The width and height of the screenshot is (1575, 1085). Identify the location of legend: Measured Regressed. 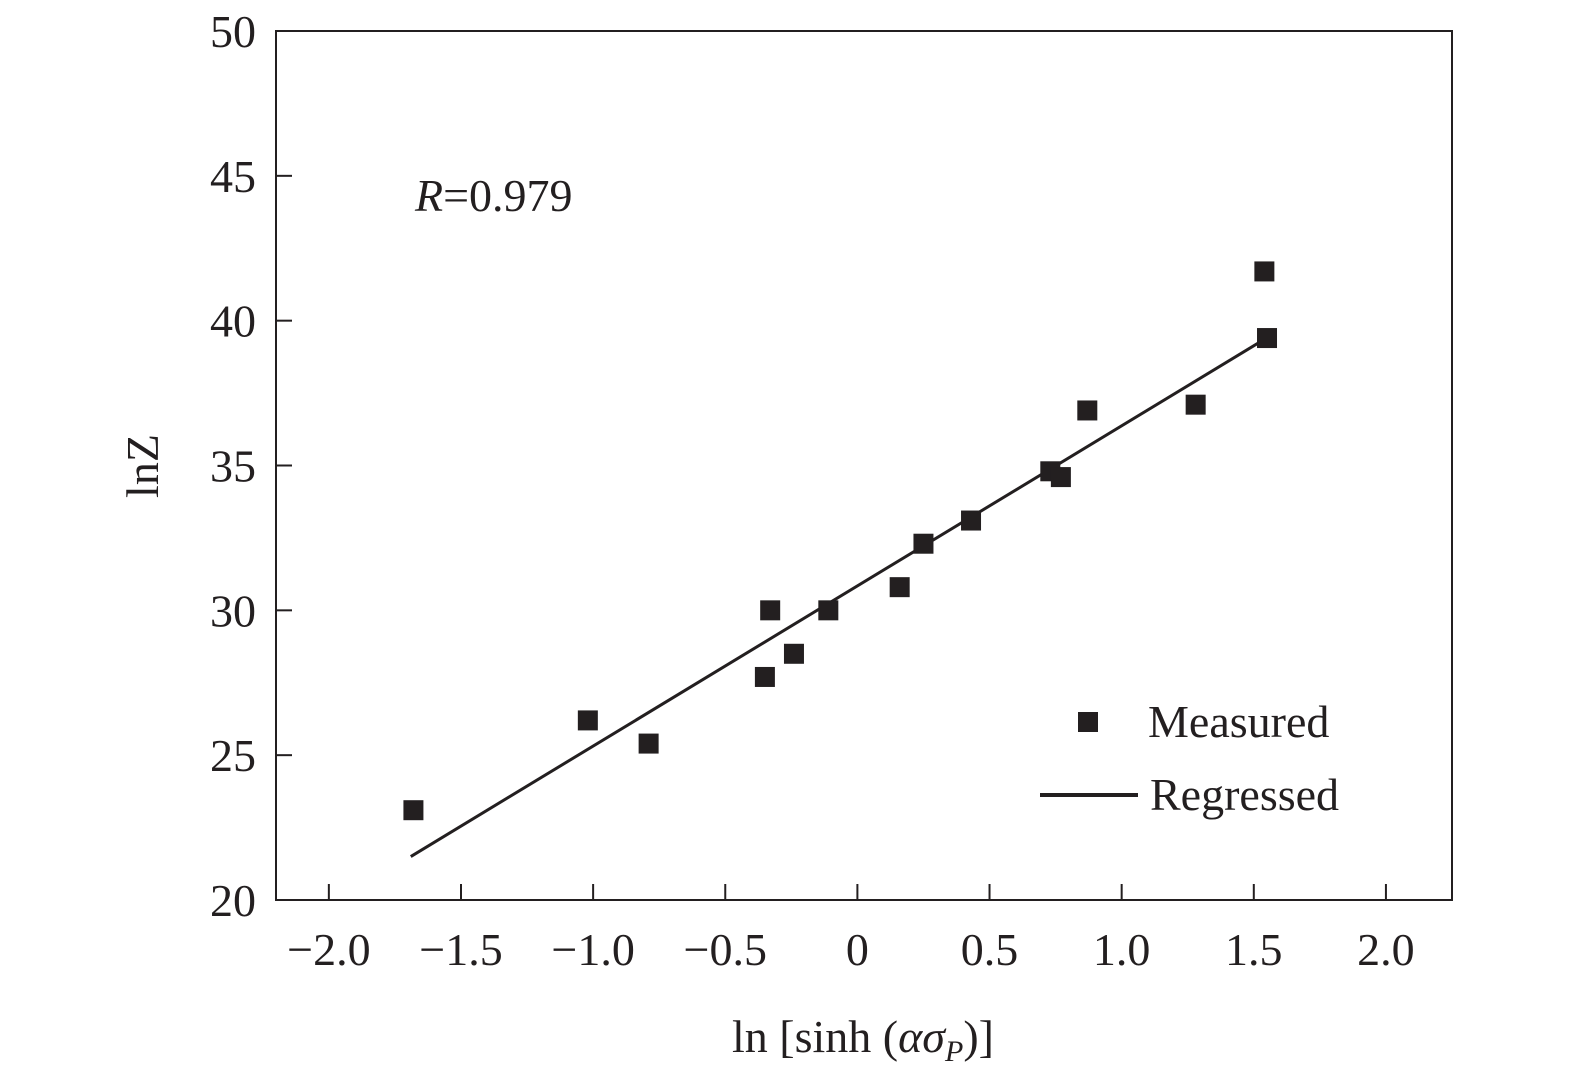
(1189, 758).